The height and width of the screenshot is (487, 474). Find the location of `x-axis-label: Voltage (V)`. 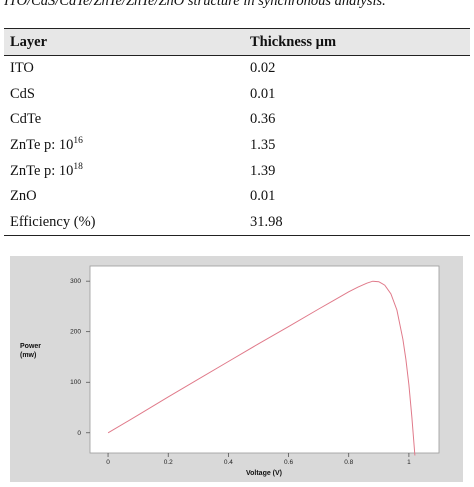

x-axis-label: Voltage (V) is located at coordinates (264, 473).